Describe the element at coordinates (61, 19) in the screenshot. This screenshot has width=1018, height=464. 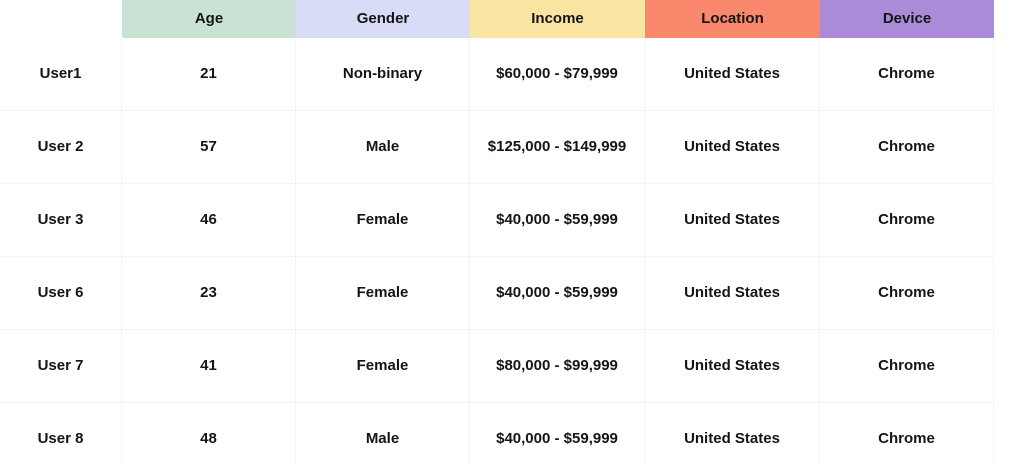
I see `corner-cell` at that location.